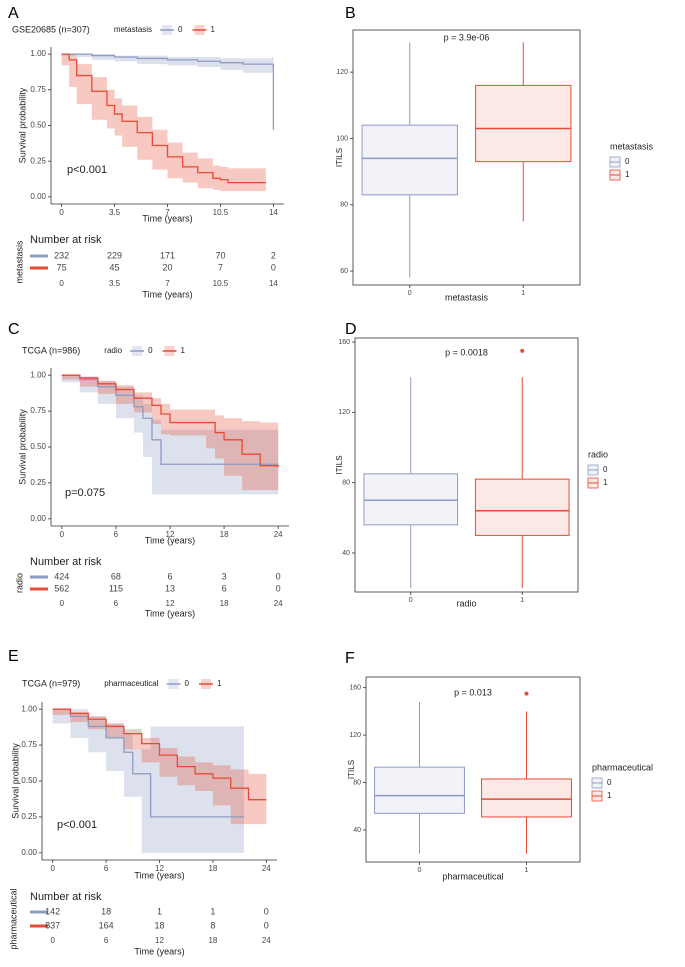  What do you see at coordinates (61, 588) in the screenshot?
I see `risk-count: 562` at bounding box center [61, 588].